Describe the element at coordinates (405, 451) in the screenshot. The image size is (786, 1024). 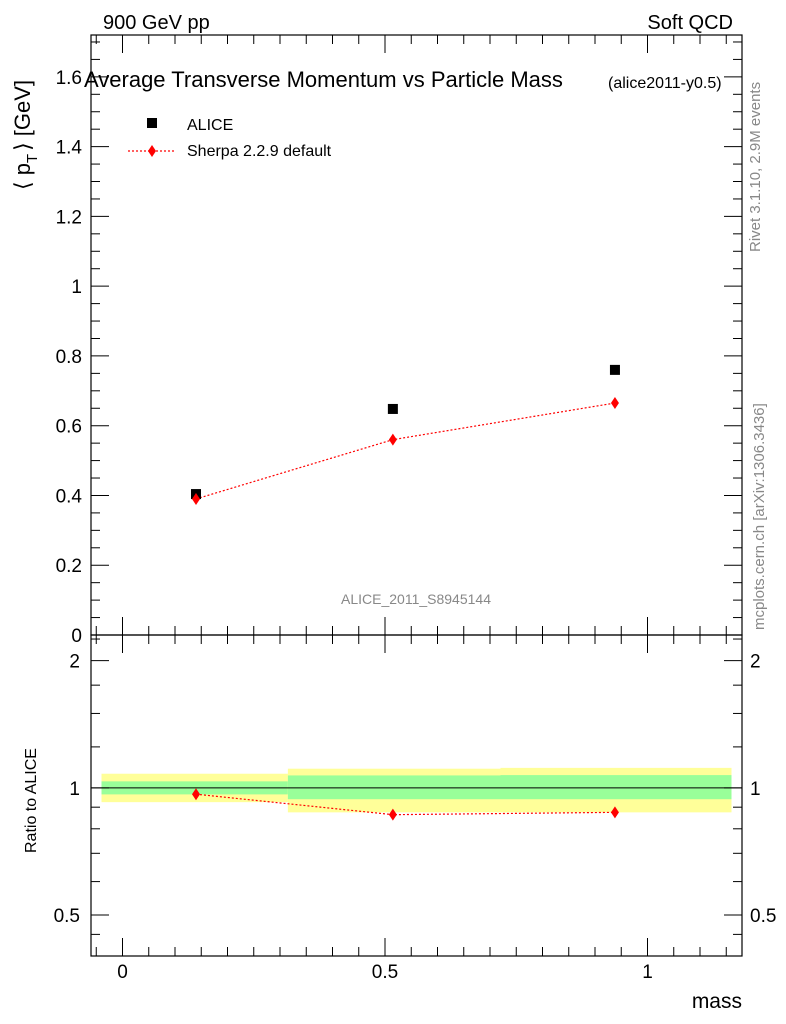
I see `sherpa-line` at that location.